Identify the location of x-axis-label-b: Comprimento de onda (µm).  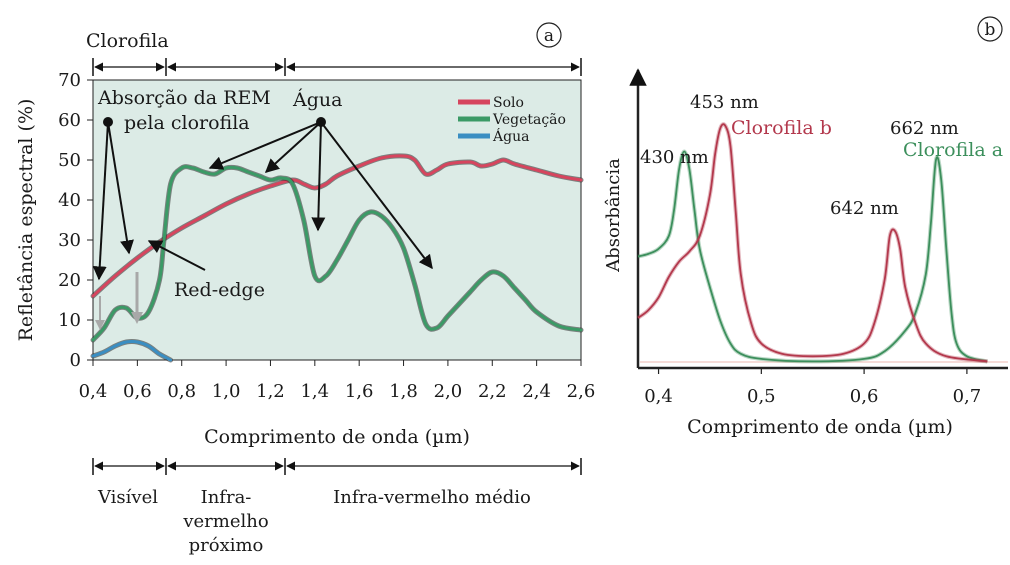
(820, 427).